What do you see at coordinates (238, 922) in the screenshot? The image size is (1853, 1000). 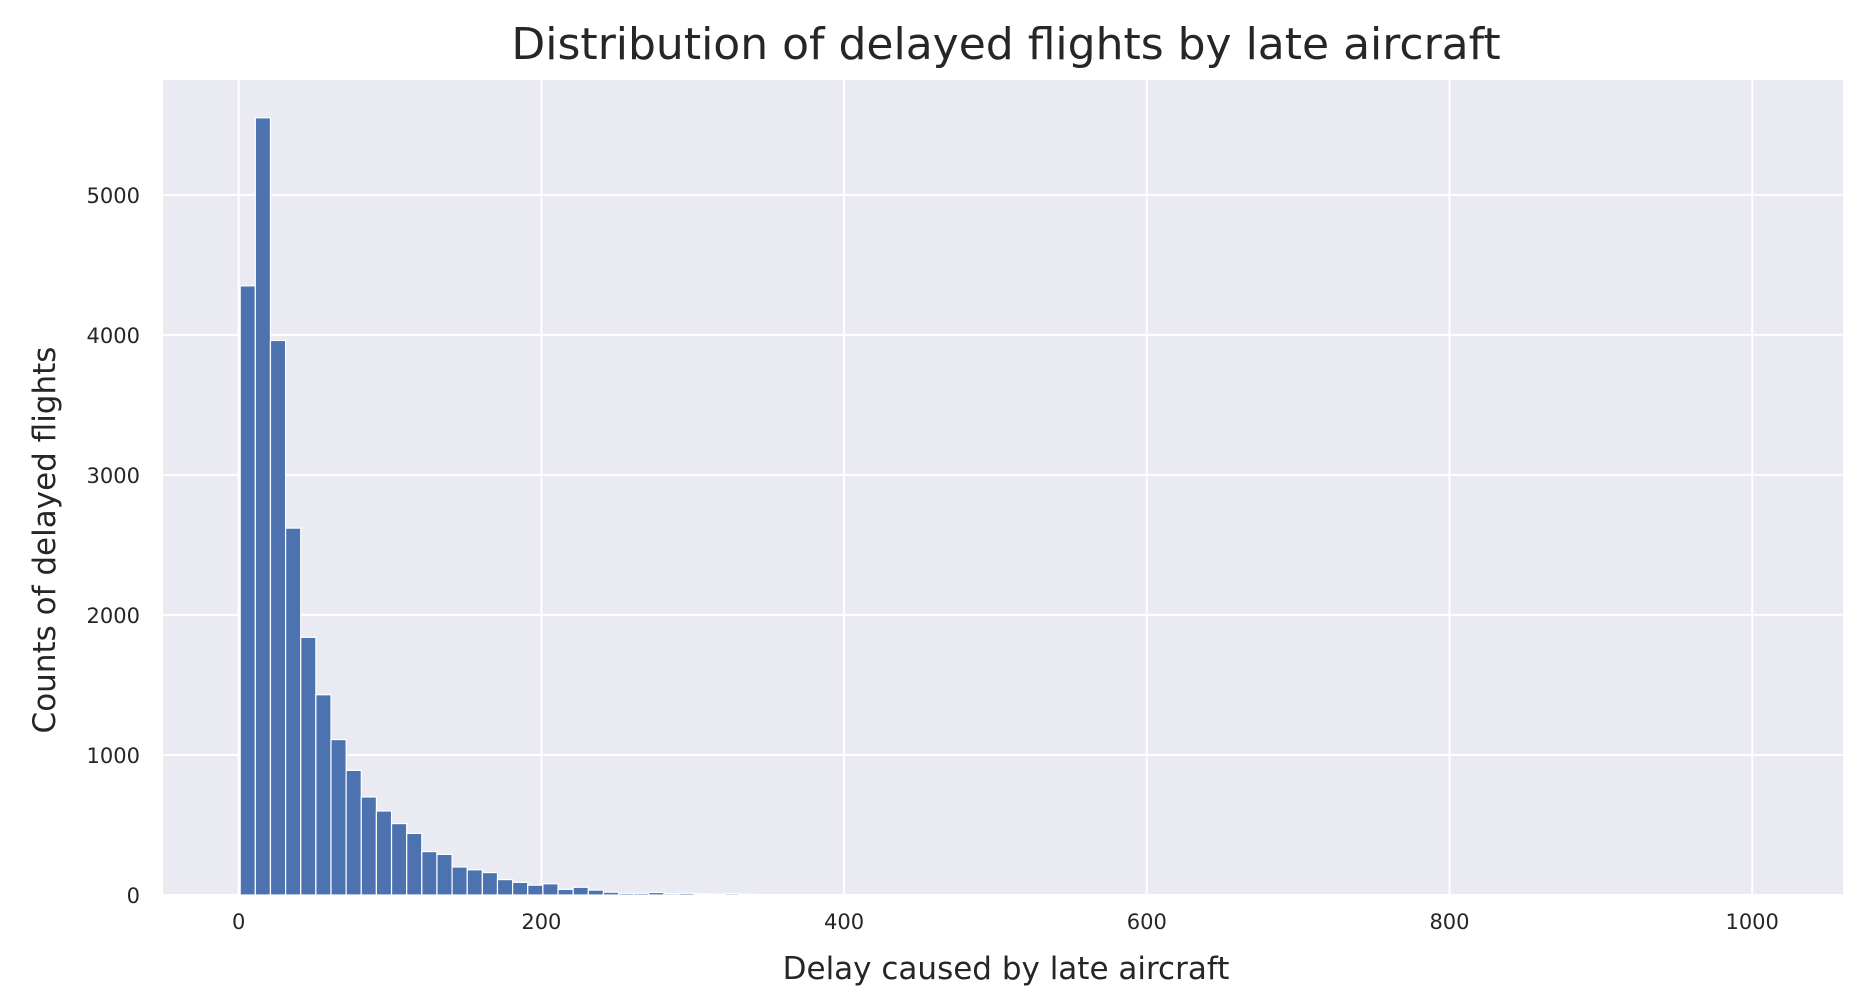 I see `x-tick-label: 0` at bounding box center [238, 922].